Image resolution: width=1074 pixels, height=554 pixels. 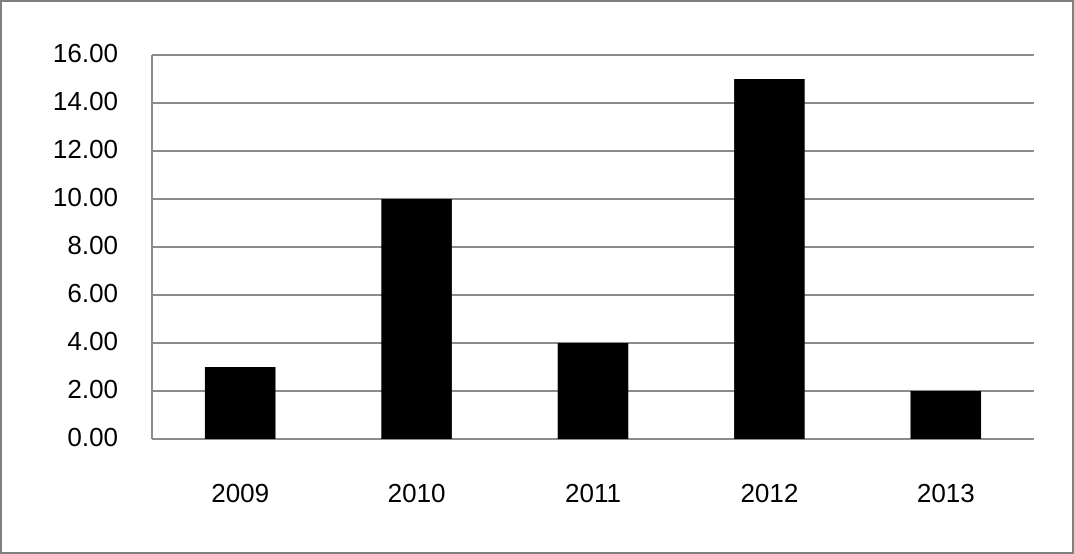 What do you see at coordinates (85, 53) in the screenshot?
I see `y-tick-label: 16.00` at bounding box center [85, 53].